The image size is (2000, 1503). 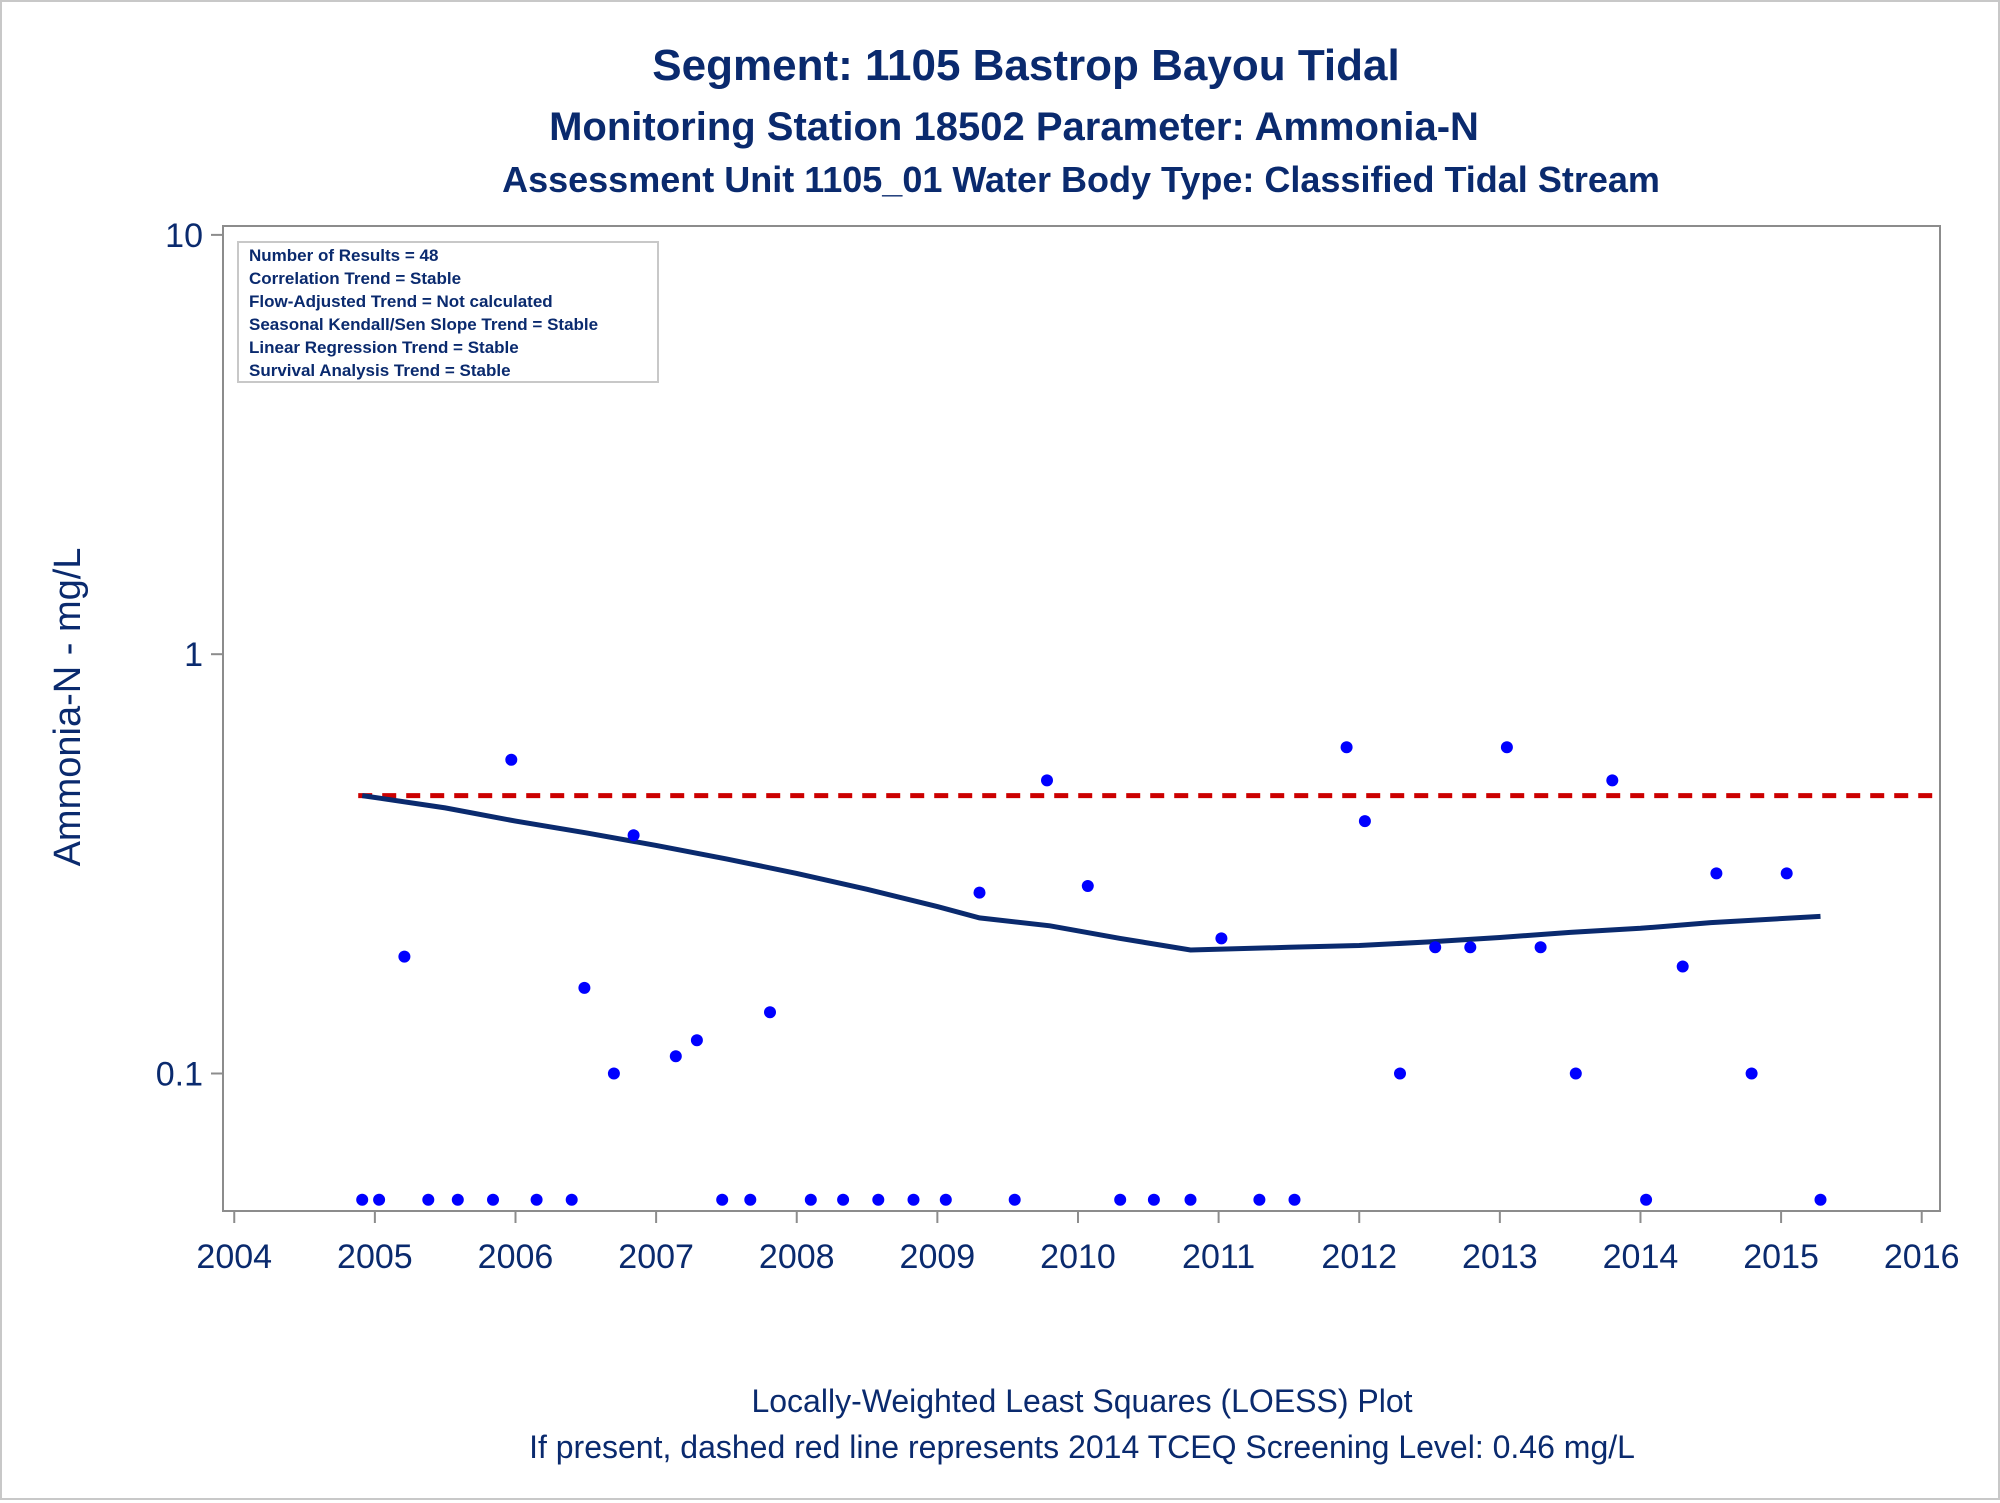 I want to click on stats-line-5: Linear Regression Trend = Stable, so click(x=384, y=347).